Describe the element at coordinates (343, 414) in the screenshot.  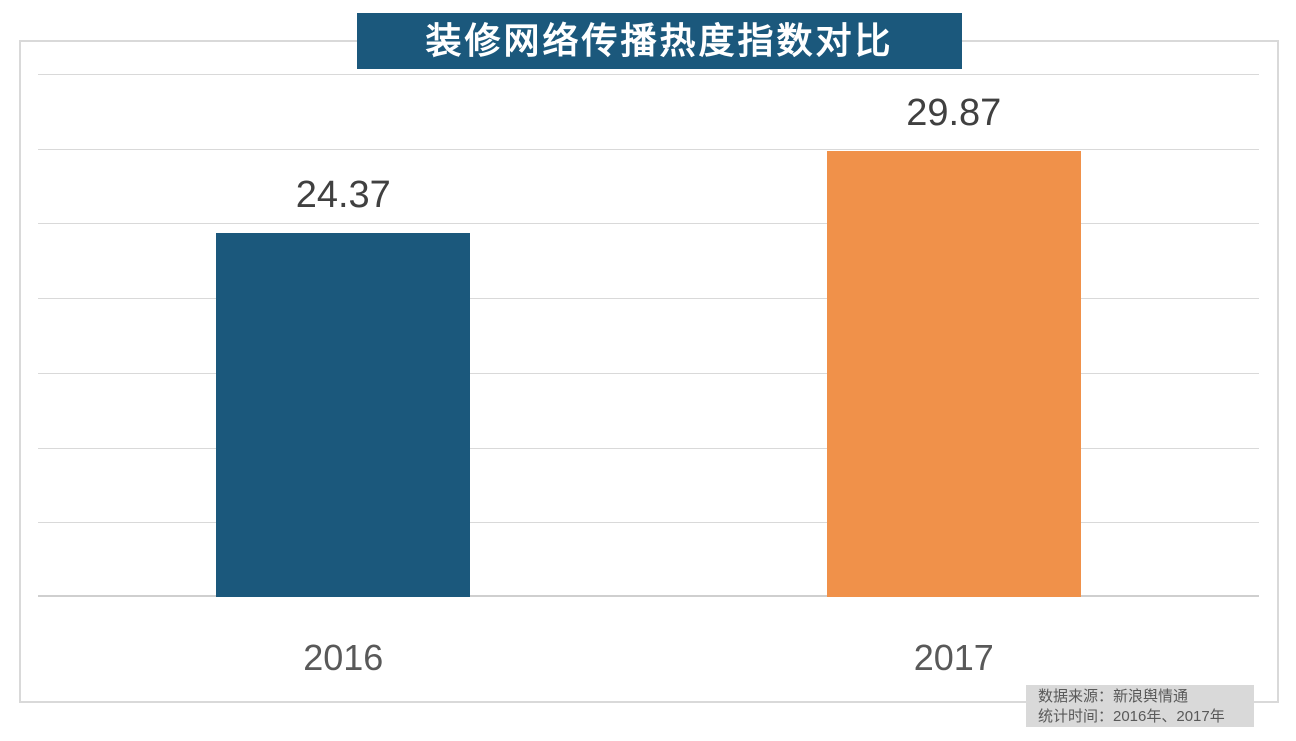
I see `bar-2016` at that location.